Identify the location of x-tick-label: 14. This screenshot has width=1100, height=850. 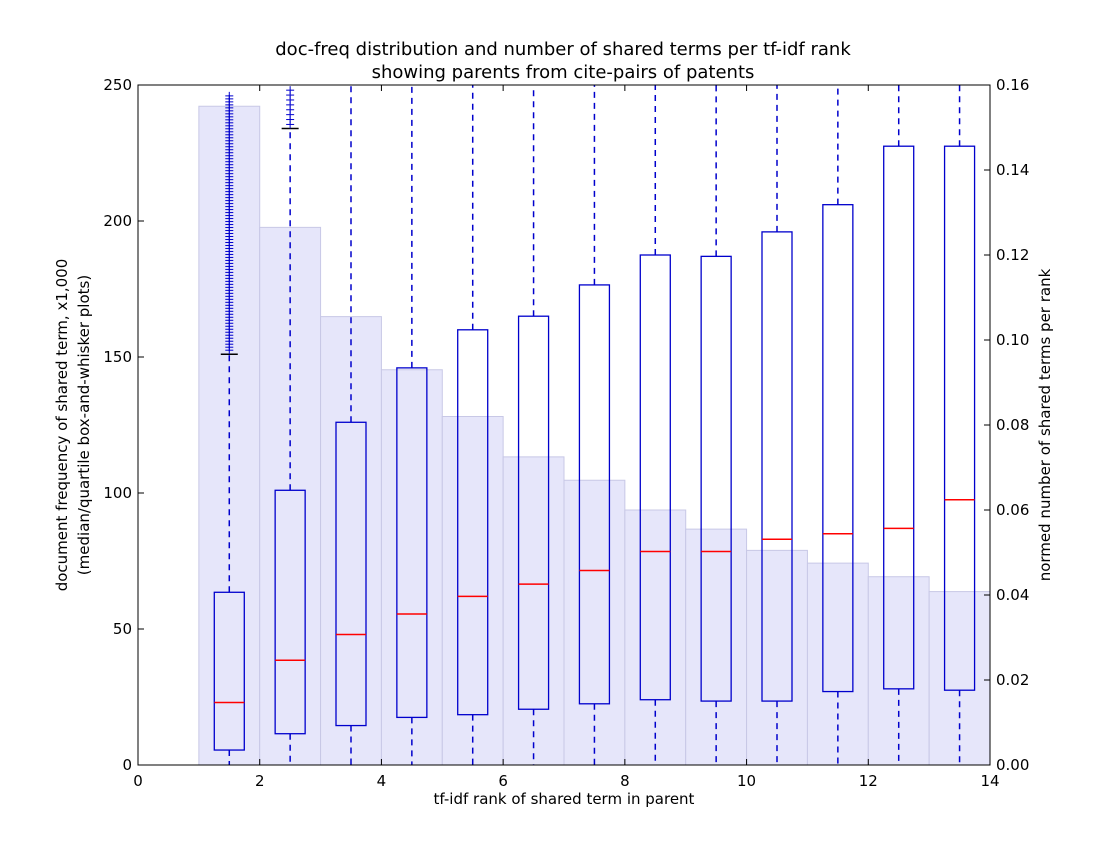
(989, 781).